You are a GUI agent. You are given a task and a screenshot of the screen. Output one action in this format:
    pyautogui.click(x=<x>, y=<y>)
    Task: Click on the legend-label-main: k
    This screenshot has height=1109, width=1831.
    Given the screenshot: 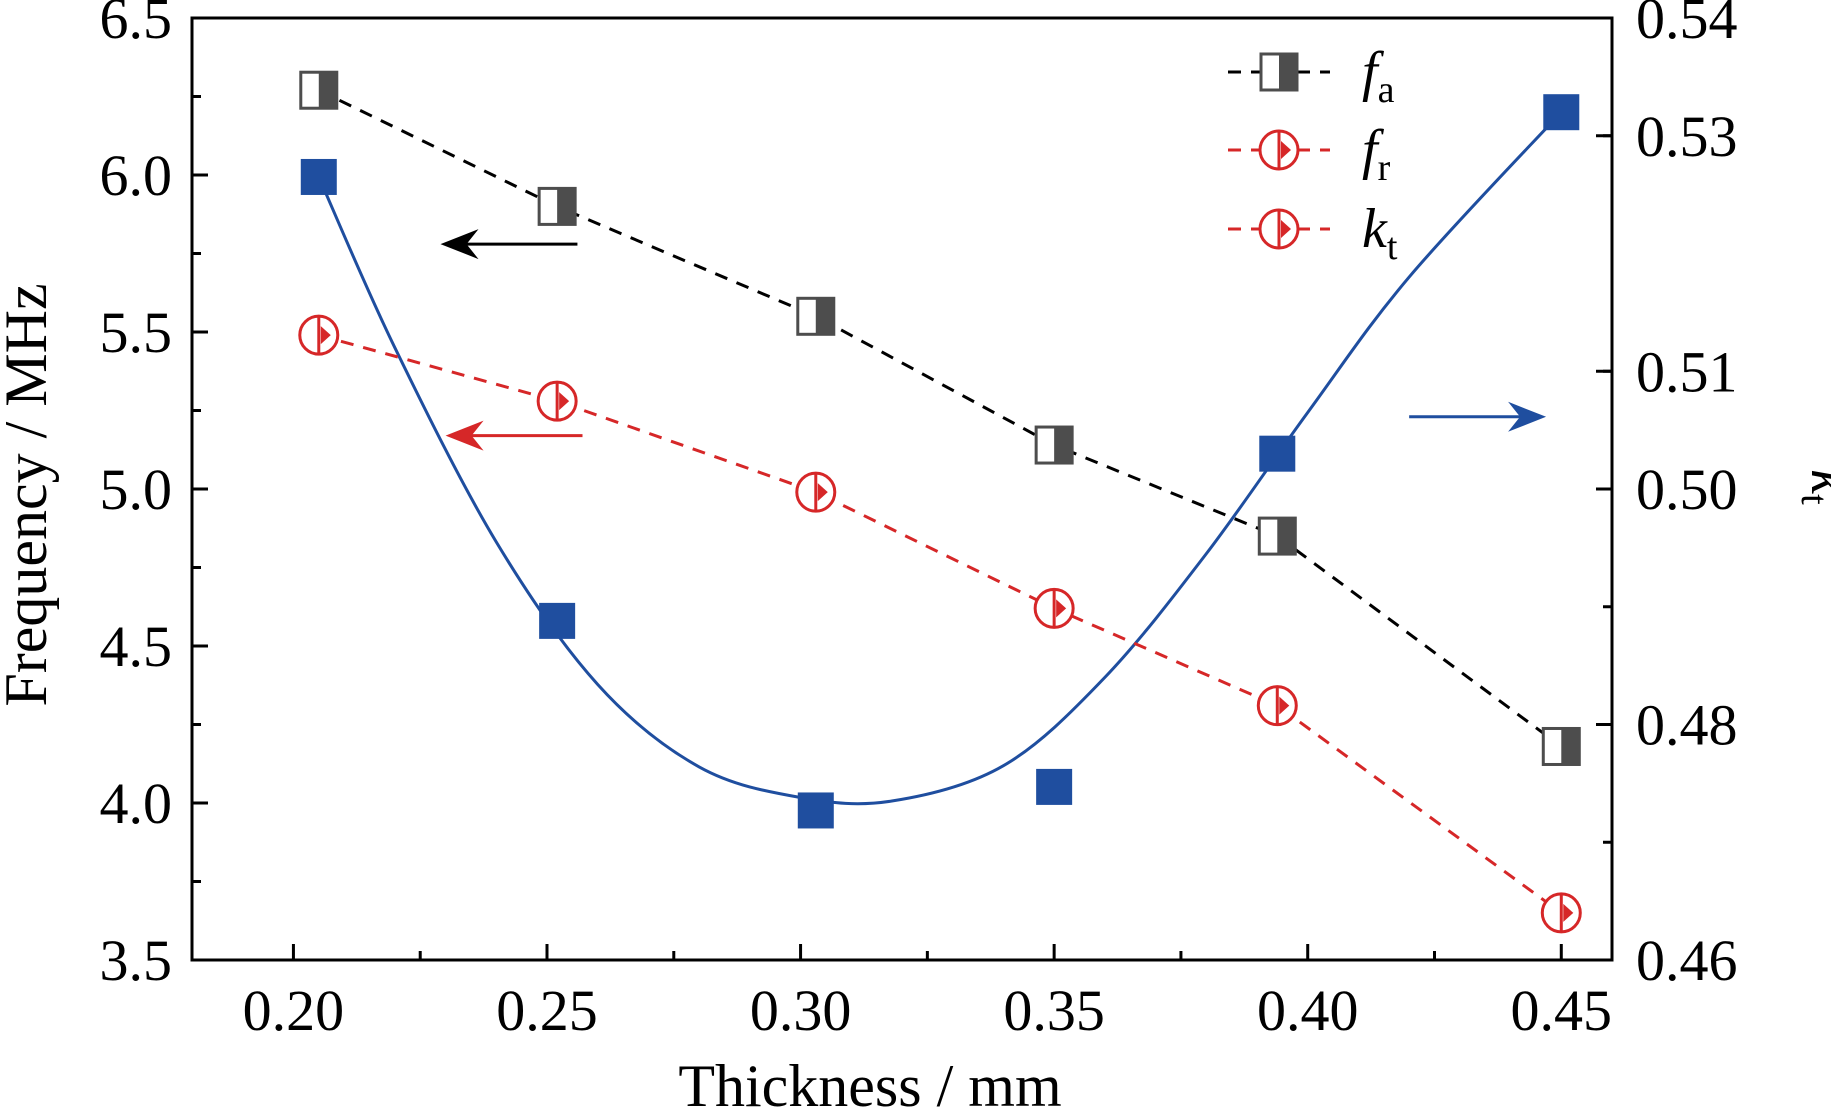 What is the action you would take?
    pyautogui.click(x=1375, y=229)
    